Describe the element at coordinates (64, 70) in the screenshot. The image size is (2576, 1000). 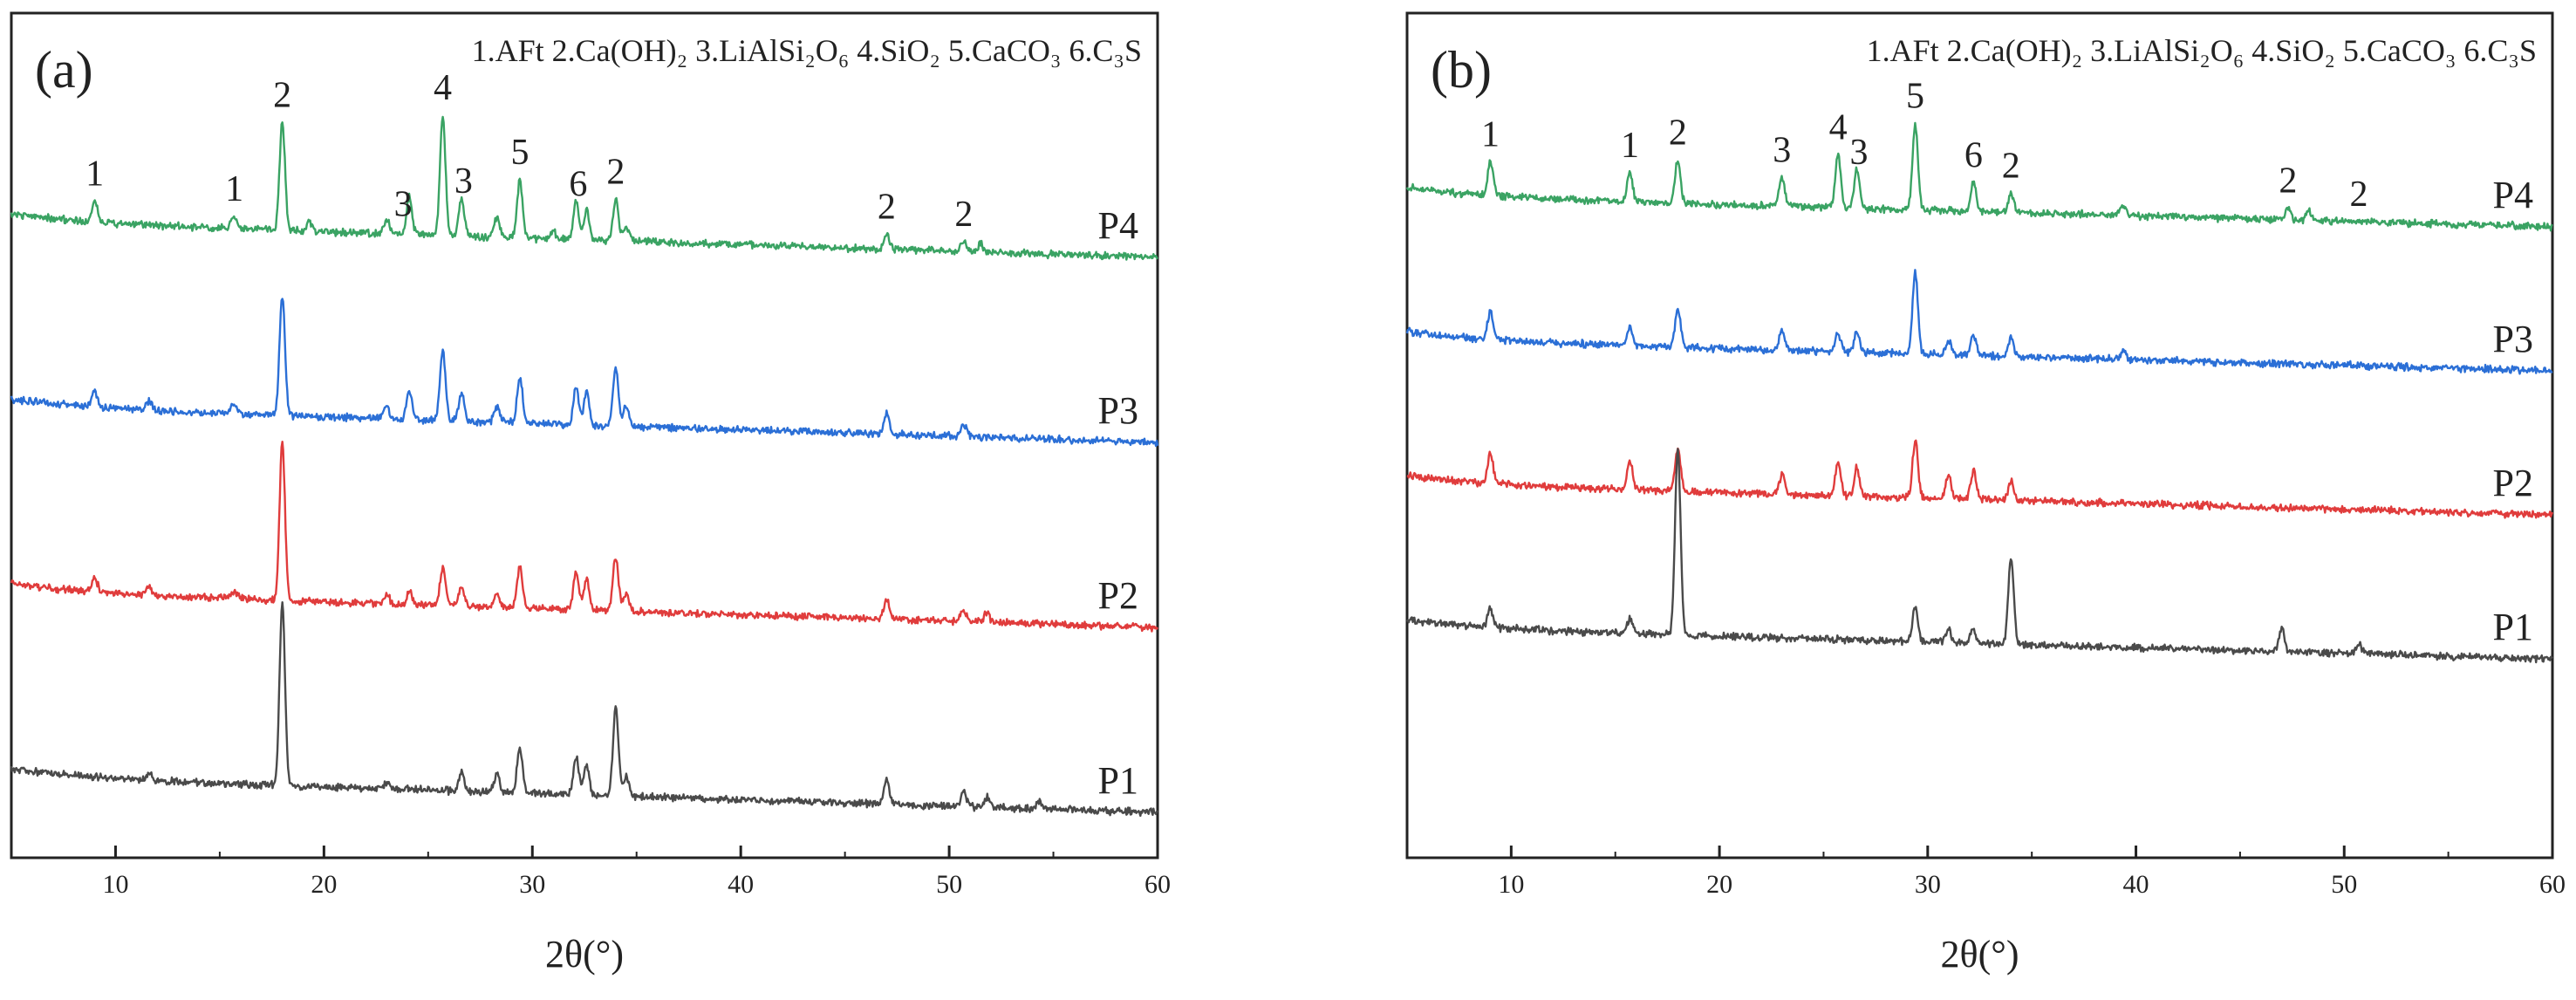
I see `panel-label: (a)` at that location.